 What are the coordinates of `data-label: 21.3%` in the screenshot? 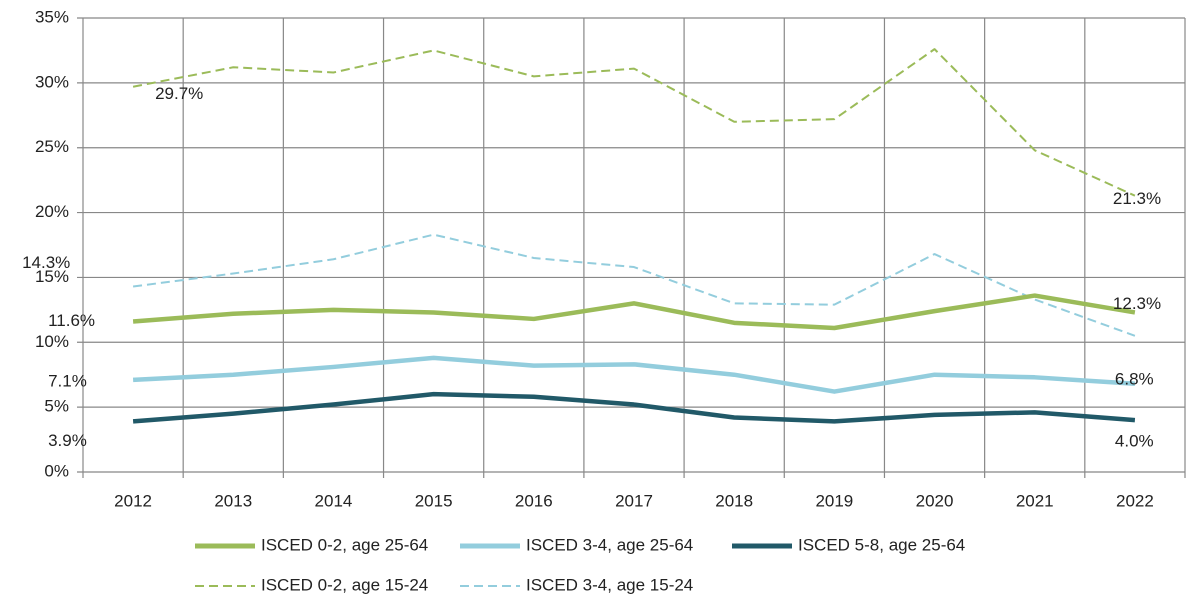 It's located at (1137, 198).